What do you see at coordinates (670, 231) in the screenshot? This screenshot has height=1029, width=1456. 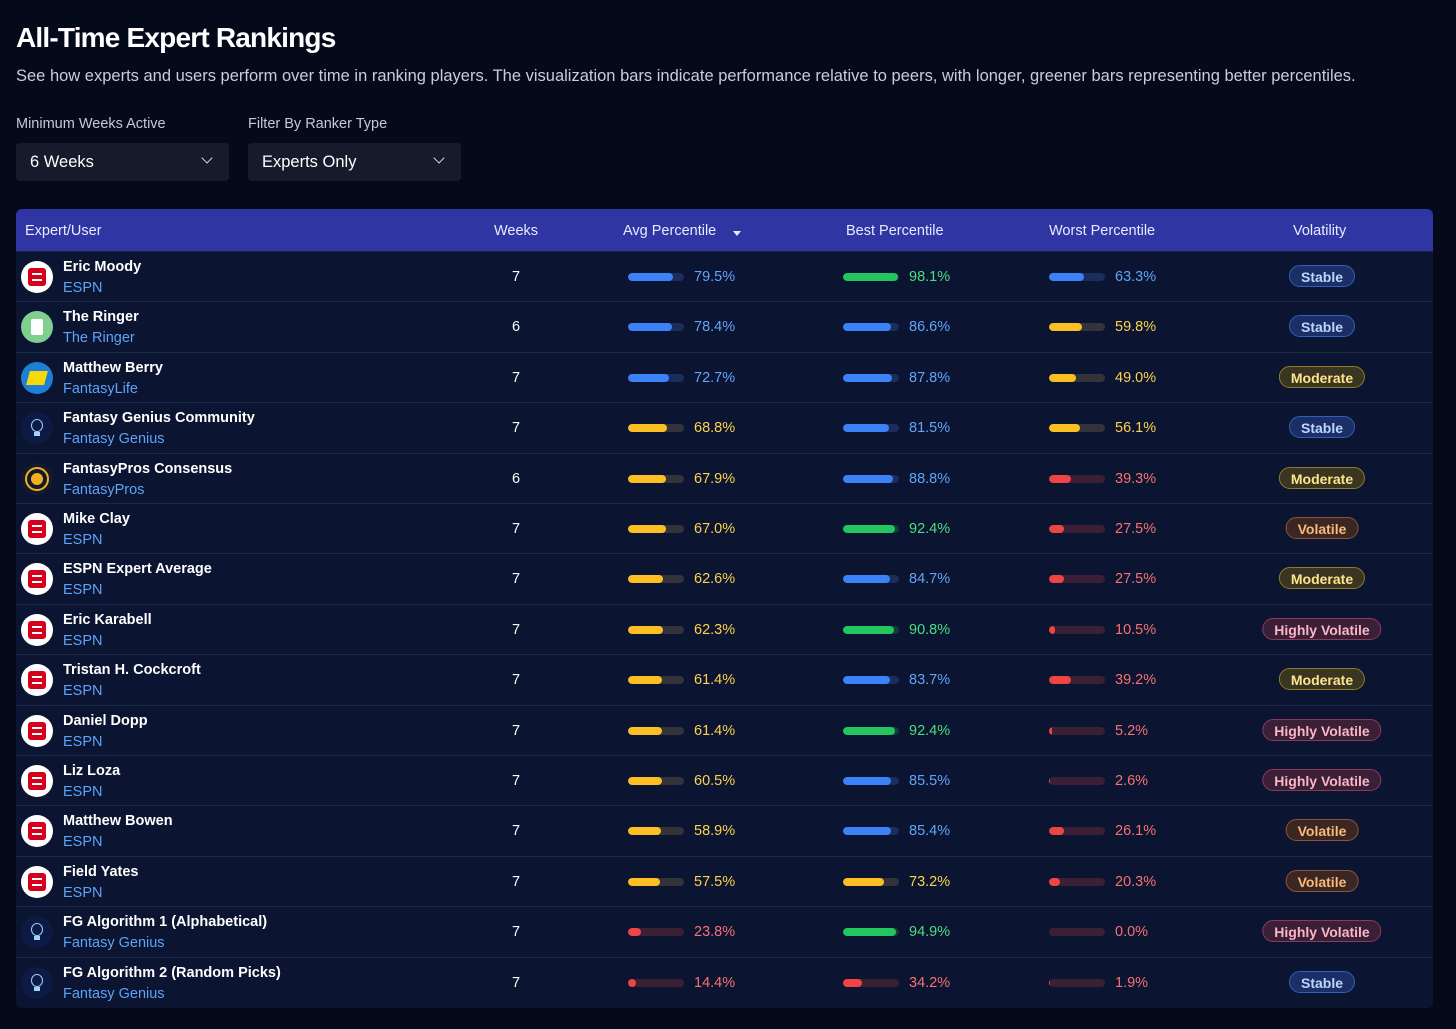 I see `column-header: Avg Percentile` at bounding box center [670, 231].